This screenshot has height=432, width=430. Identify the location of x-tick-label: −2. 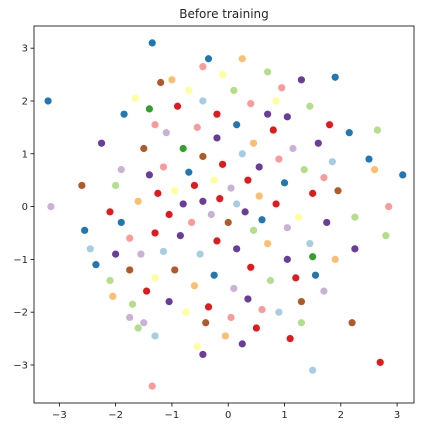
(115, 415).